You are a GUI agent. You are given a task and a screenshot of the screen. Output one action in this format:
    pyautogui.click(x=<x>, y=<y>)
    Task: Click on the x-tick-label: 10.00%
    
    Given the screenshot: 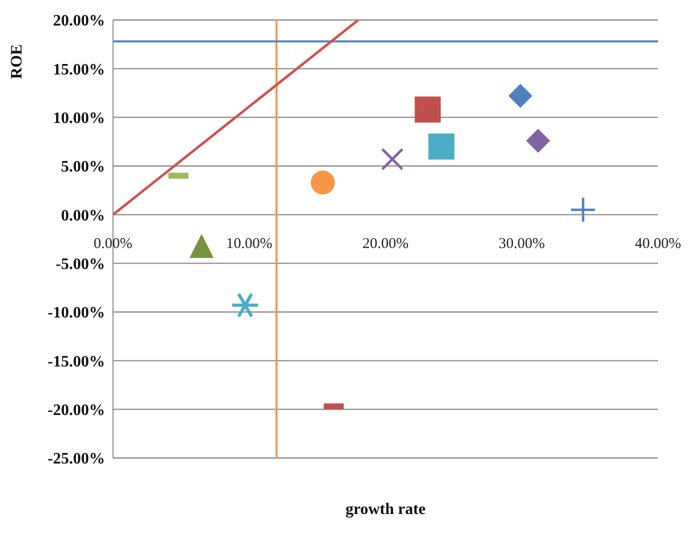 What is the action you would take?
    pyautogui.click(x=249, y=244)
    